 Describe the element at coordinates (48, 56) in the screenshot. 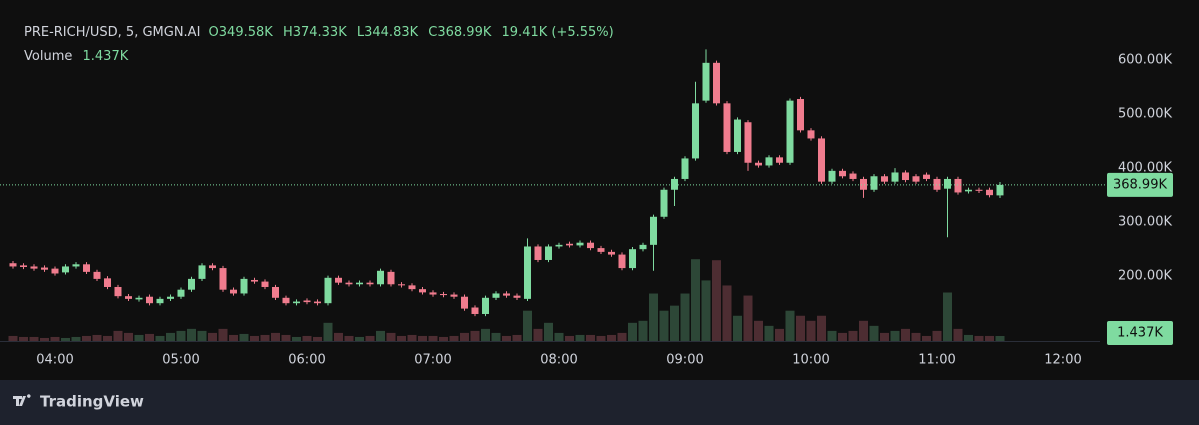

I see `volume-title: Volume` at that location.